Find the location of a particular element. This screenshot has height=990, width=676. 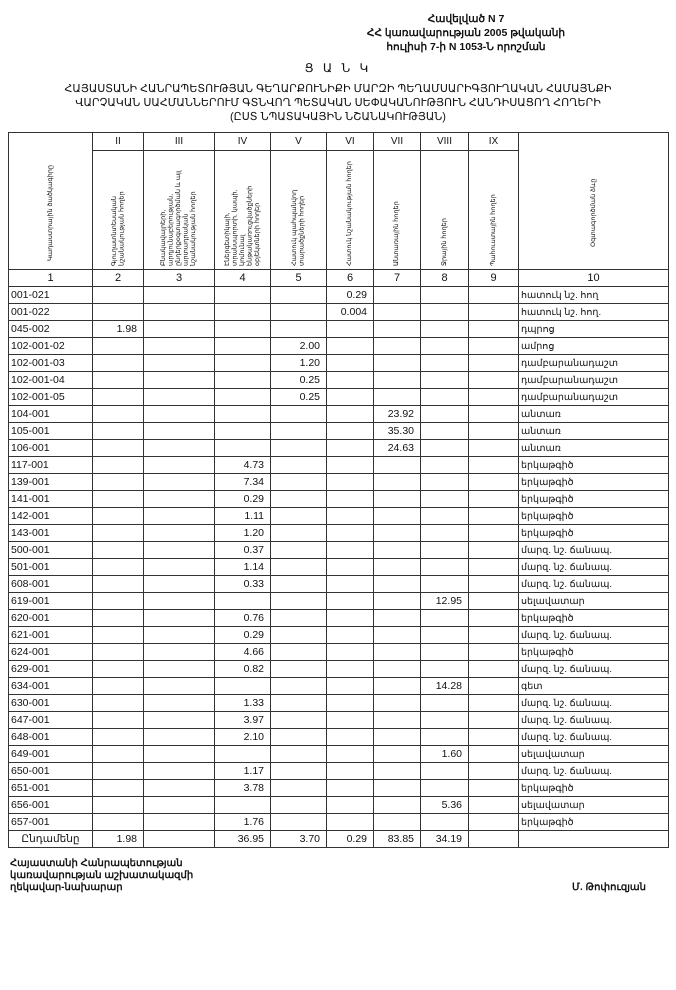

column-number: 9 is located at coordinates (493, 278).